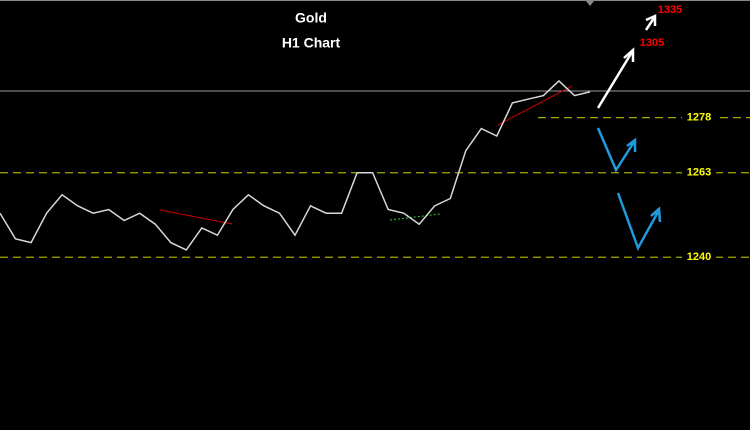 The height and width of the screenshot is (430, 750). Describe the element at coordinates (311, 18) in the screenshot. I see `chart-title: Gold` at that location.